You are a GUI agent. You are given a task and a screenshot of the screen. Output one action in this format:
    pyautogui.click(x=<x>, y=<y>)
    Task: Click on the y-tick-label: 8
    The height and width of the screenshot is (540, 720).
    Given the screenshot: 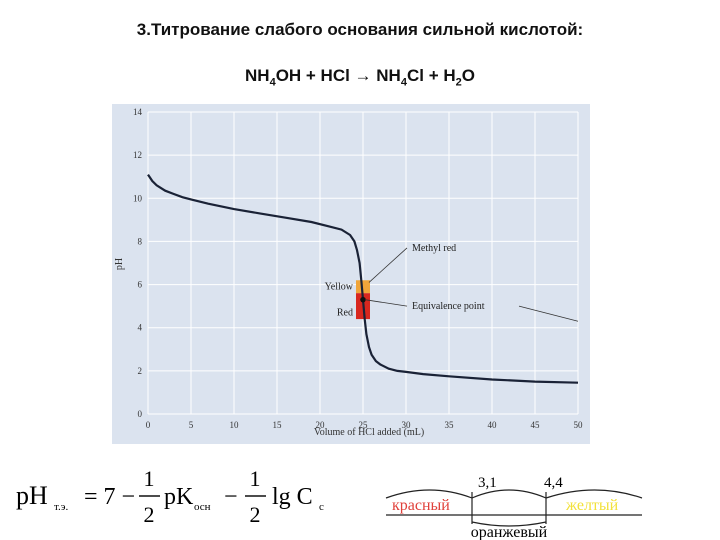 What is the action you would take?
    pyautogui.click(x=140, y=241)
    